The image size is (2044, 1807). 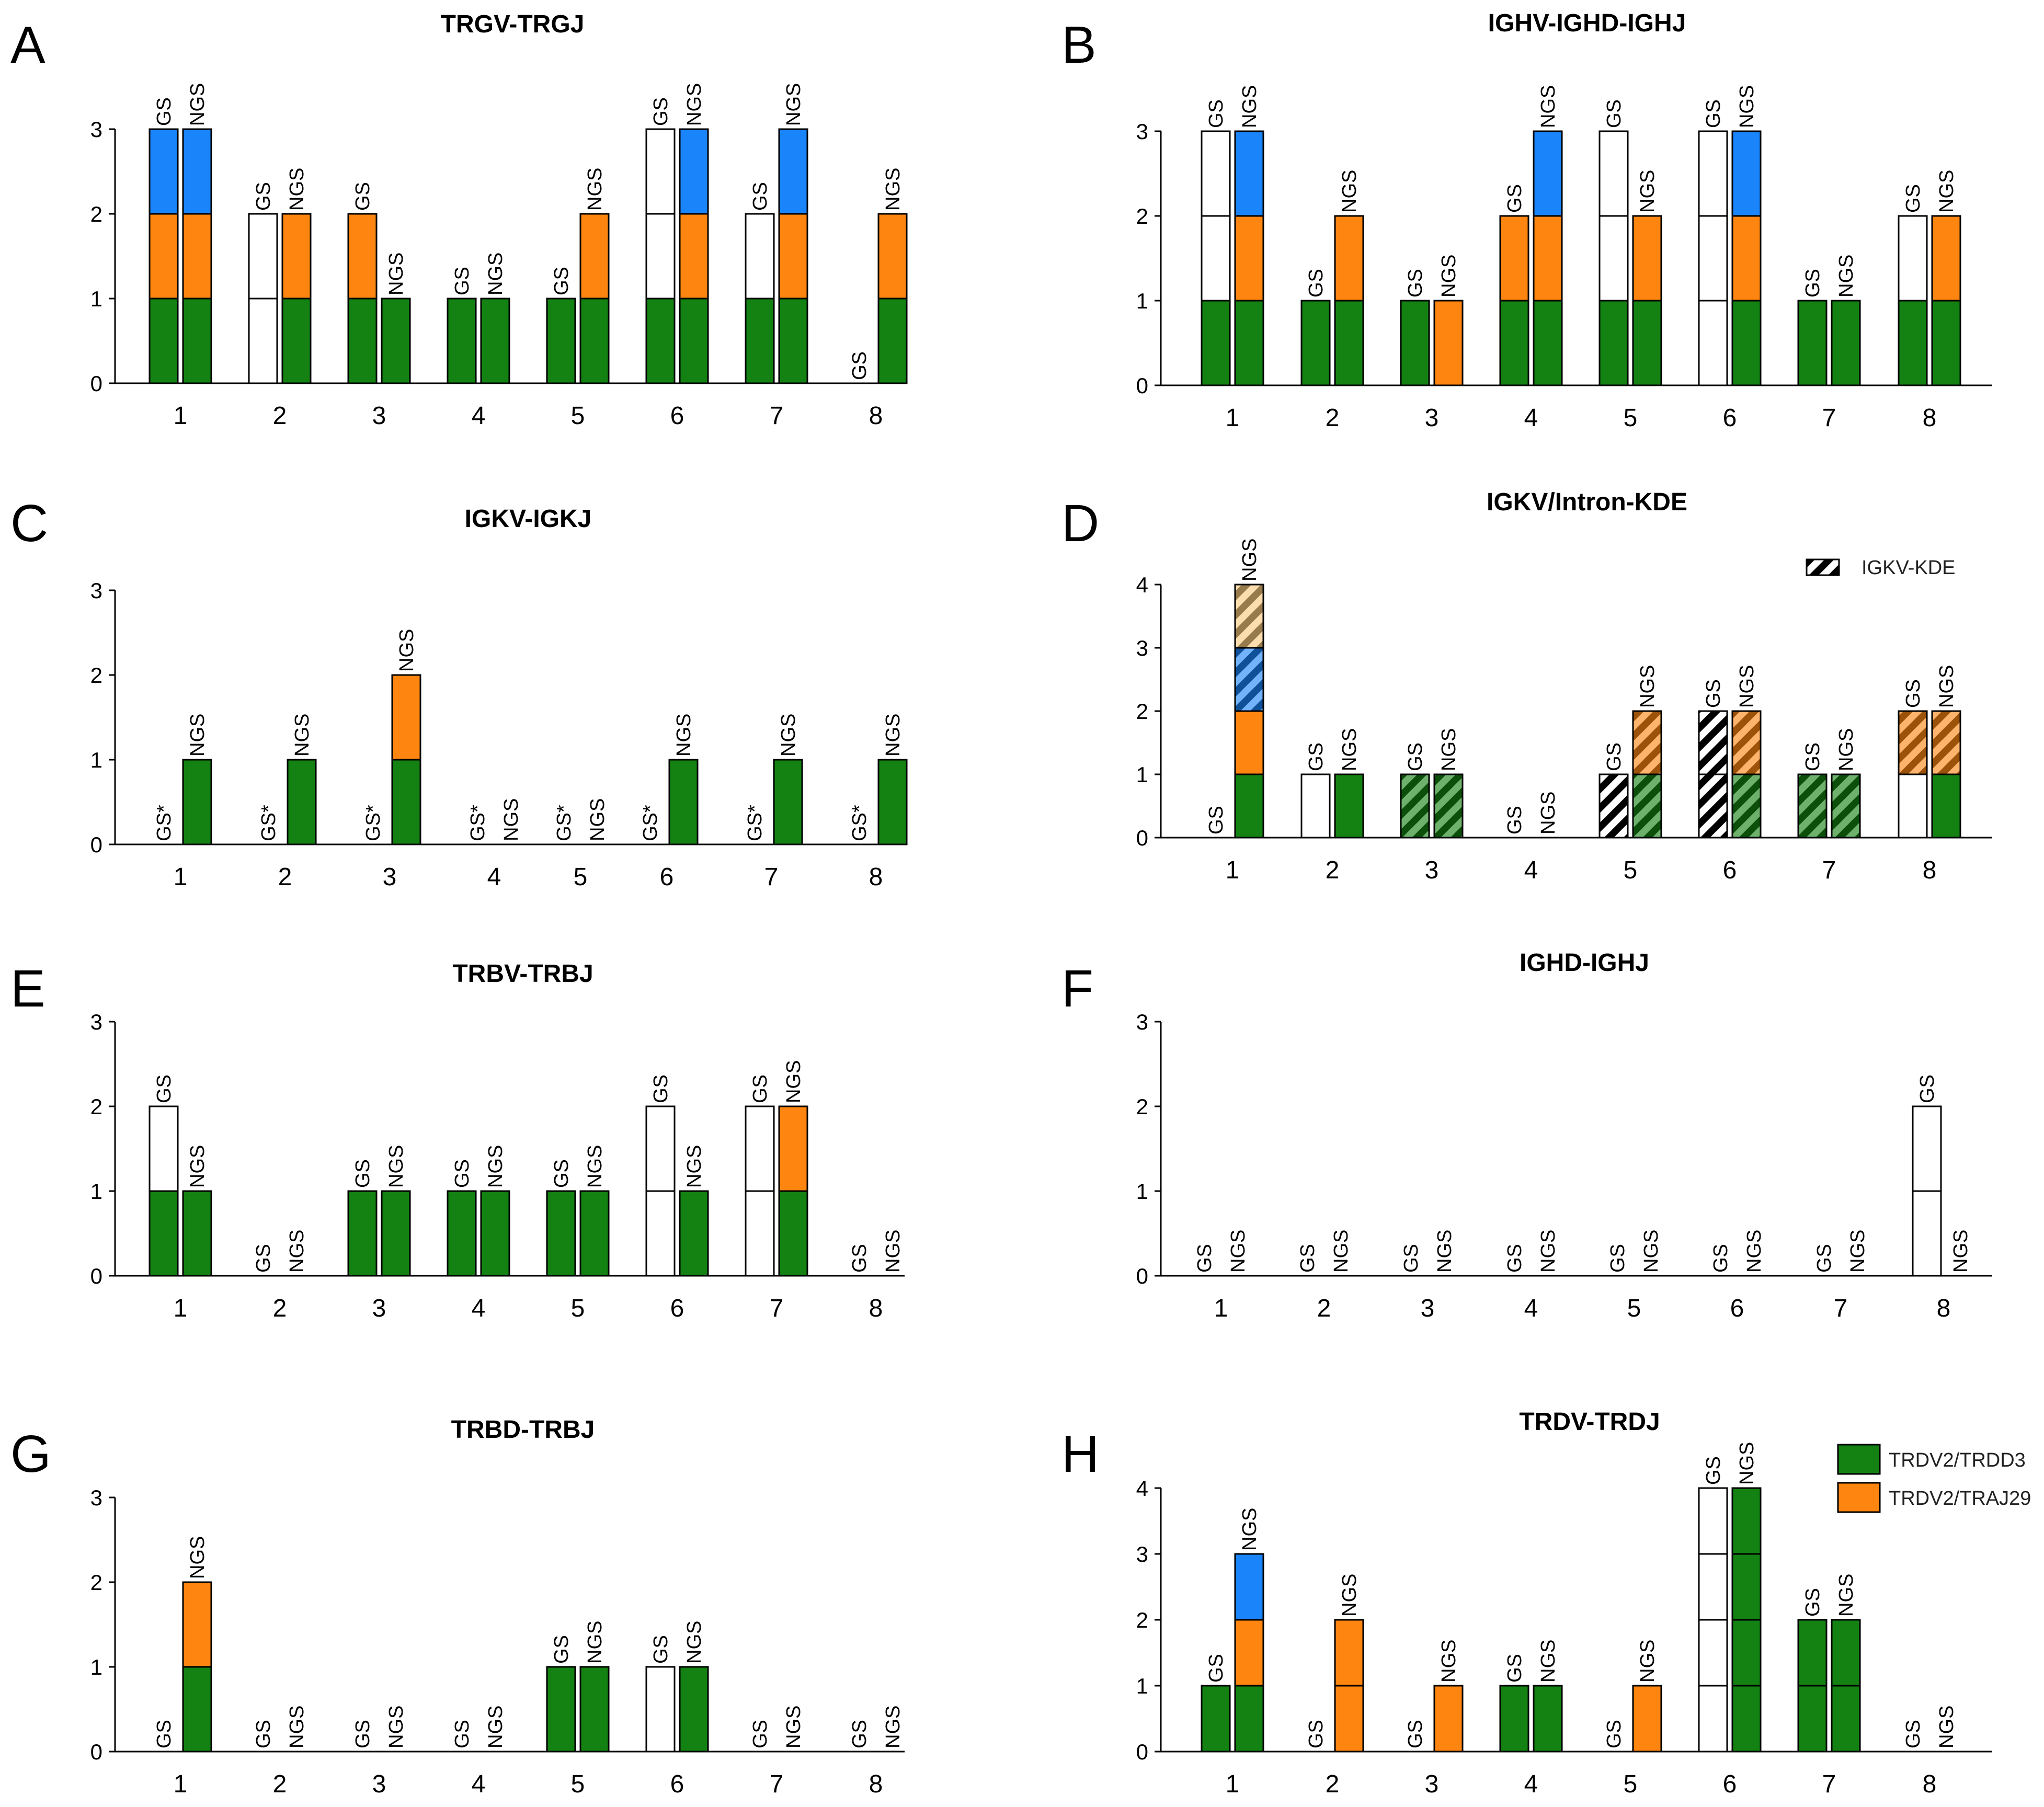 I want to click on y-tick-label: 2, so click(x=1142, y=216).